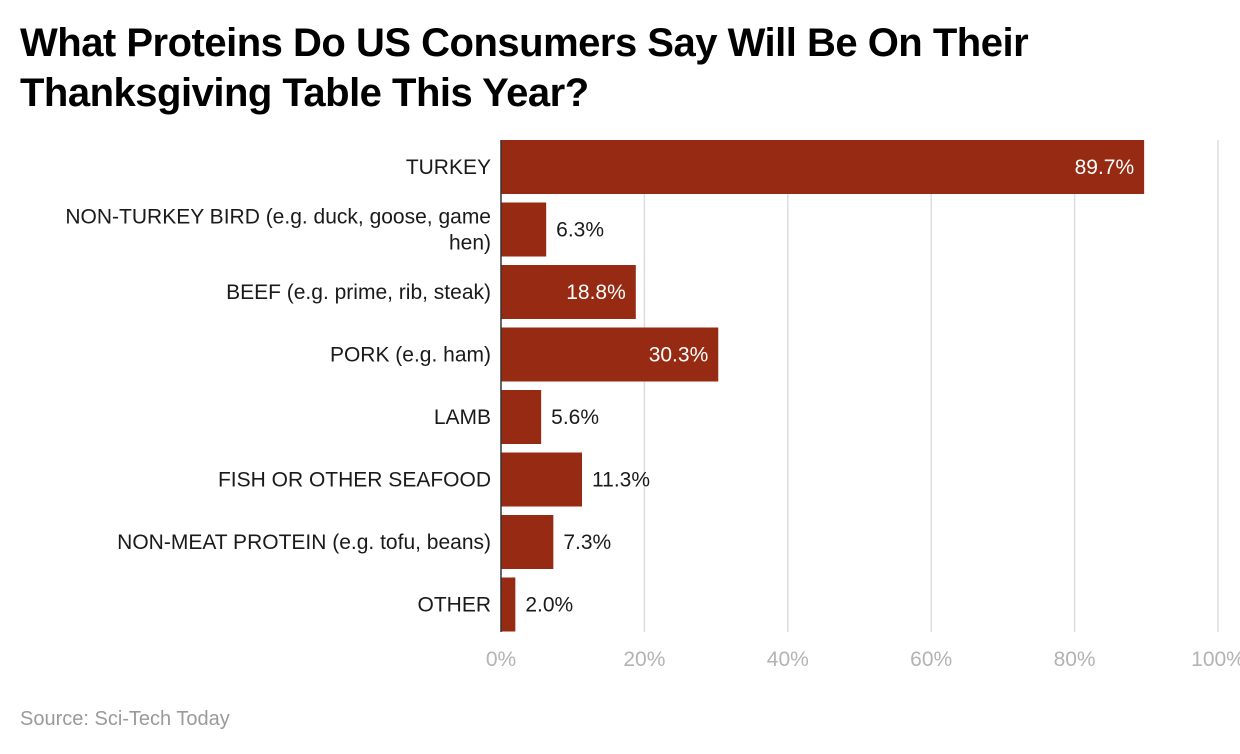 The width and height of the screenshot is (1240, 754). Describe the element at coordinates (410, 355) in the screenshot. I see `category-label: PORK (e.g. ham)` at that location.